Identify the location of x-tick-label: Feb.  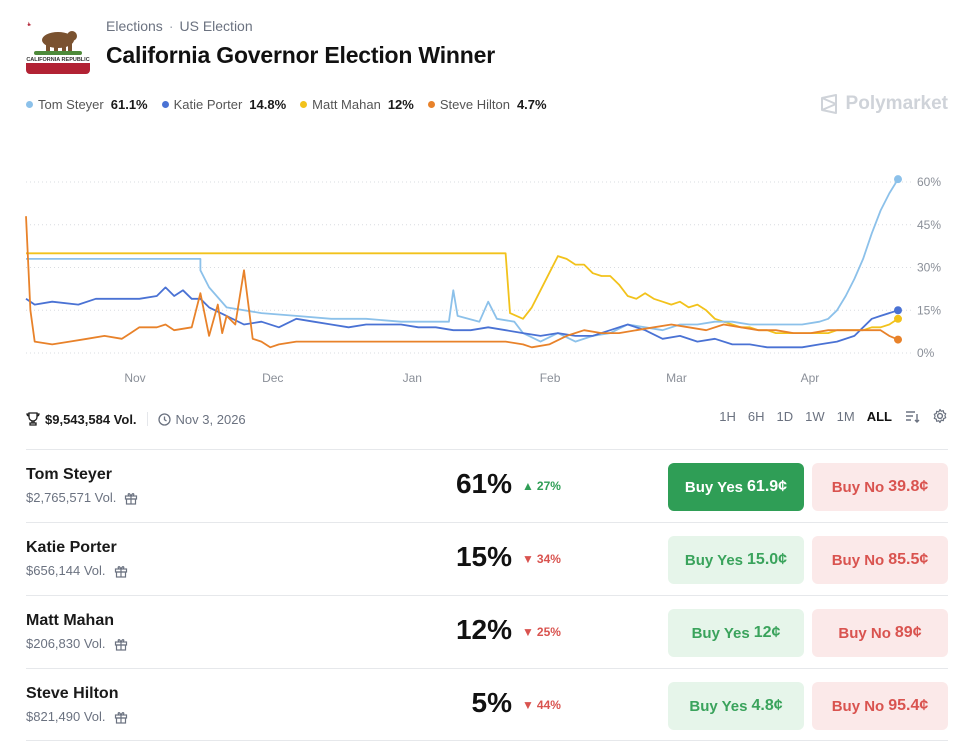
(550, 378).